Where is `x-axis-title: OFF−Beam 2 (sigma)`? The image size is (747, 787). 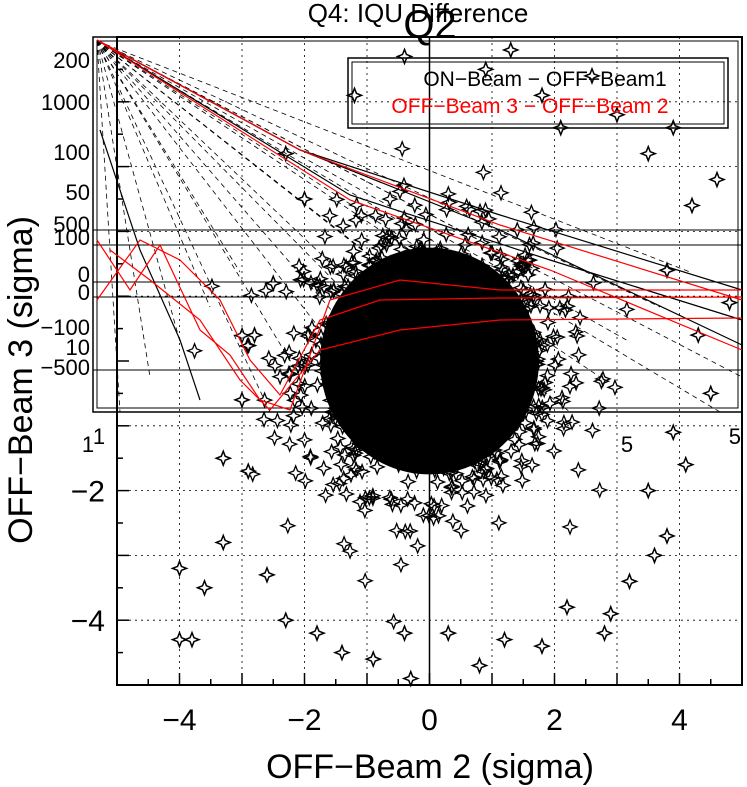
x-axis-title: OFF−Beam 2 (sigma) is located at coordinates (430, 767).